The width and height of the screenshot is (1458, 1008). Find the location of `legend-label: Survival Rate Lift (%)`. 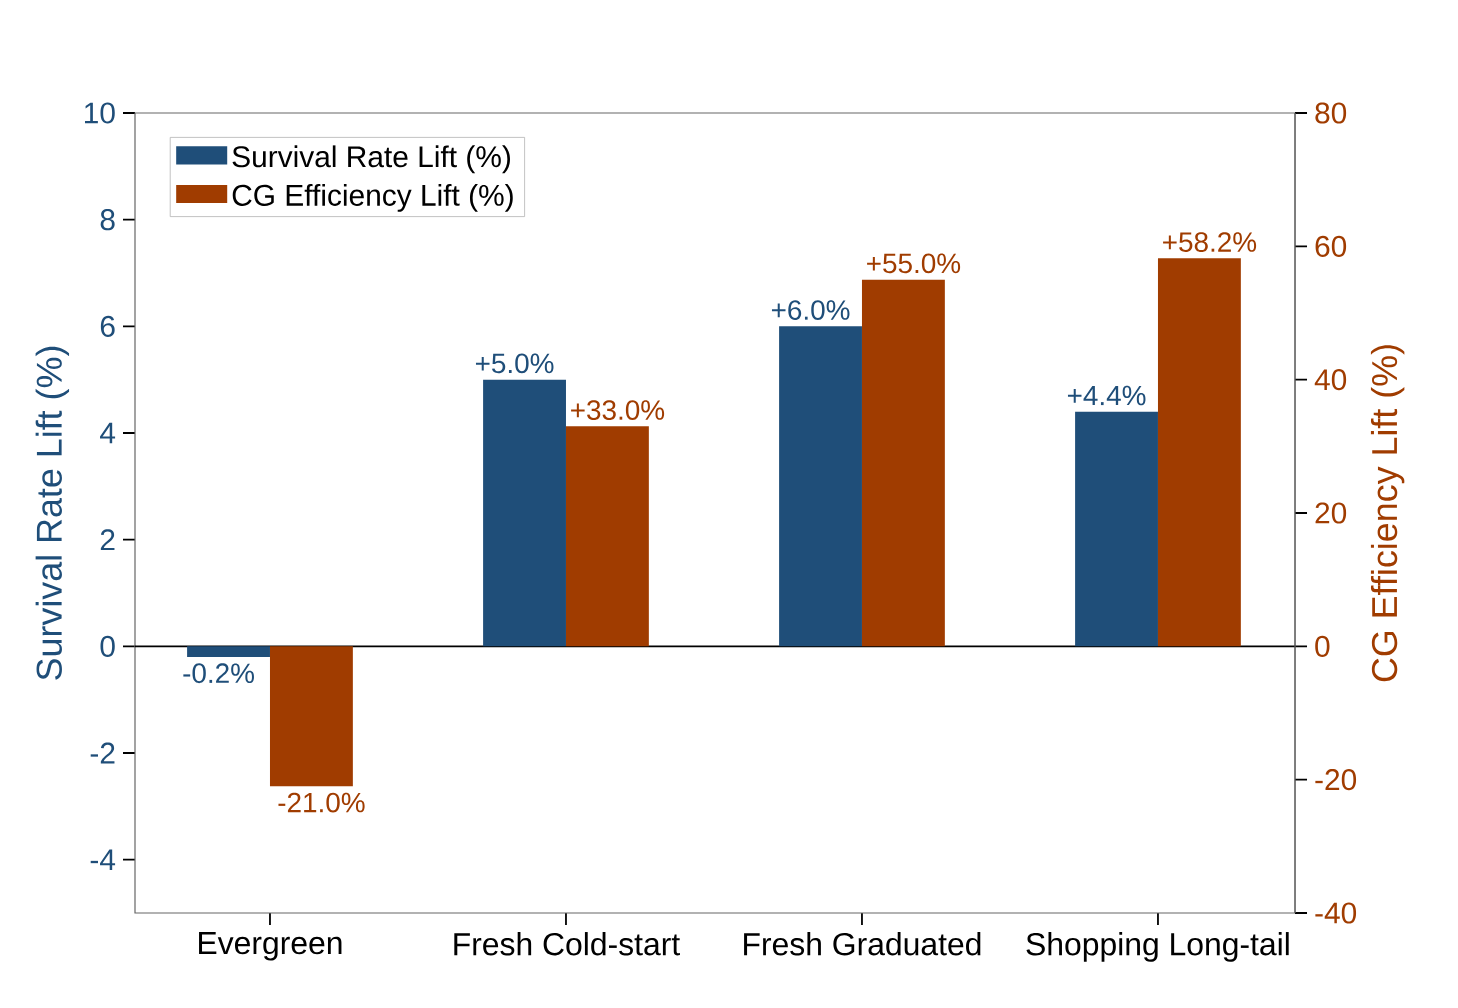

legend-label: Survival Rate Lift (%) is located at coordinates (371, 159).